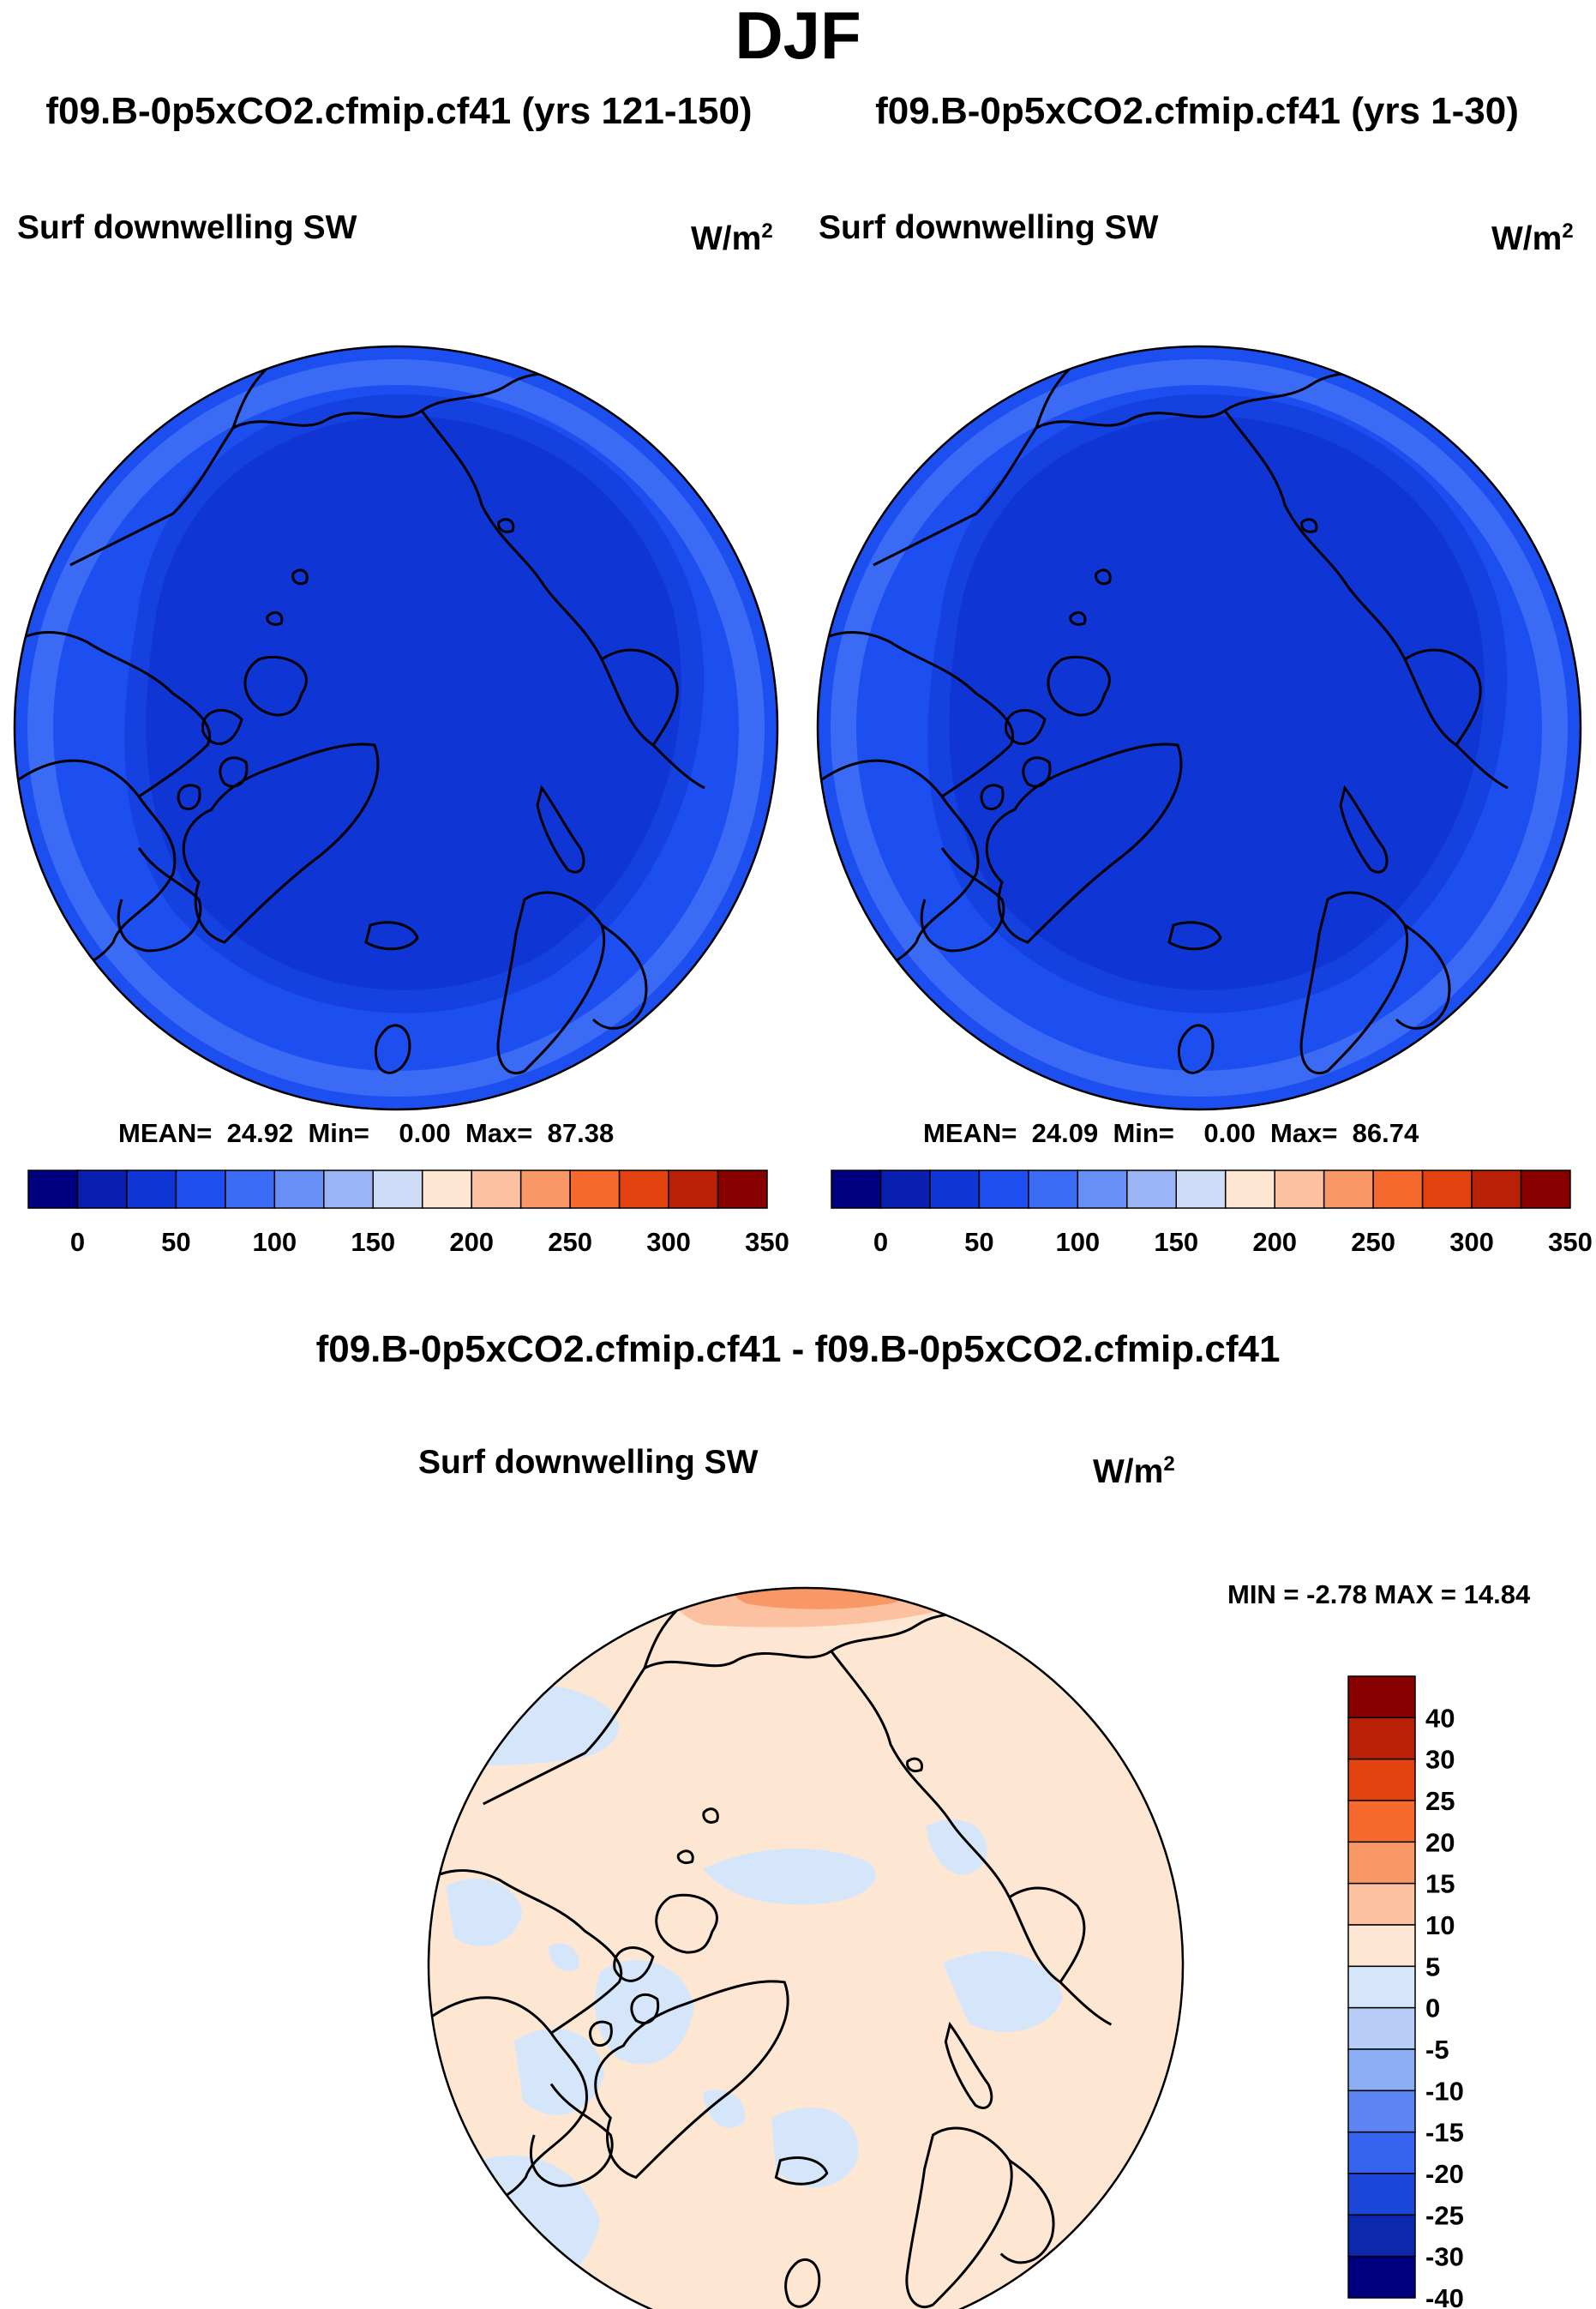 This screenshot has height=2309, width=1596. I want to click on diff-map, so click(806, 1948).